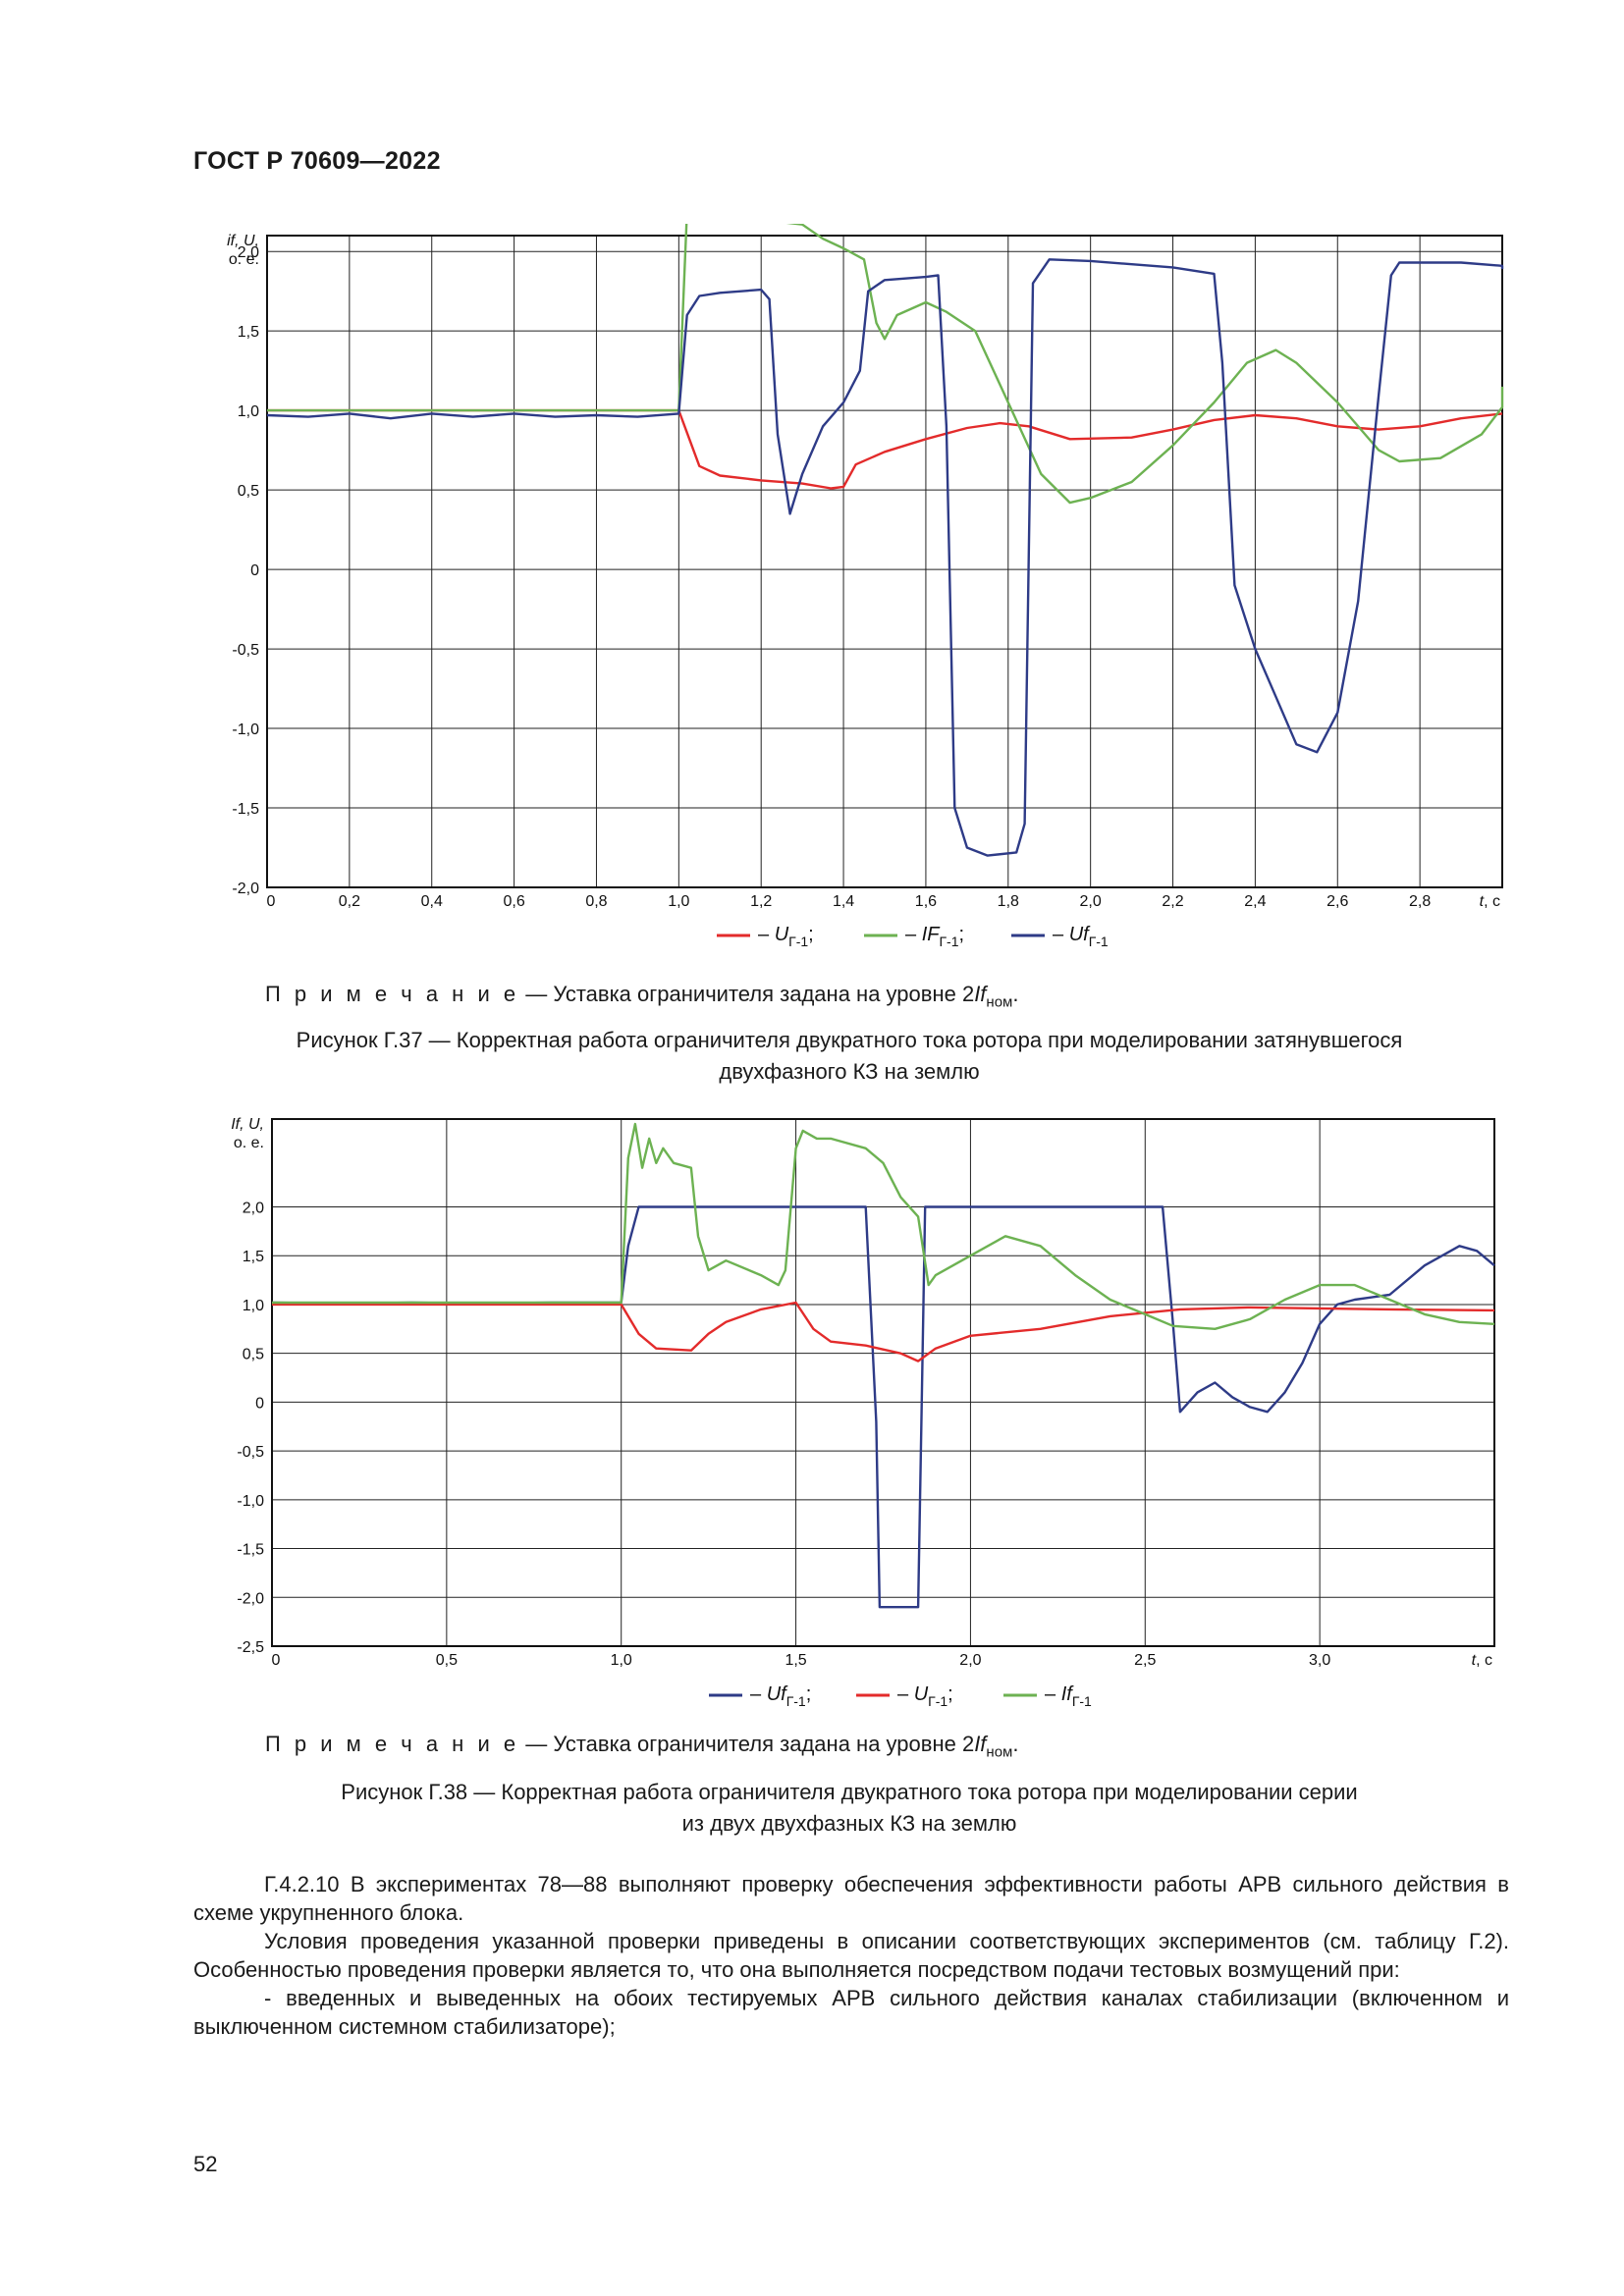 The height and width of the screenshot is (2296, 1624). Describe the element at coordinates (980, 1744) in the screenshot. I see `figure-2-note-var: If` at that location.